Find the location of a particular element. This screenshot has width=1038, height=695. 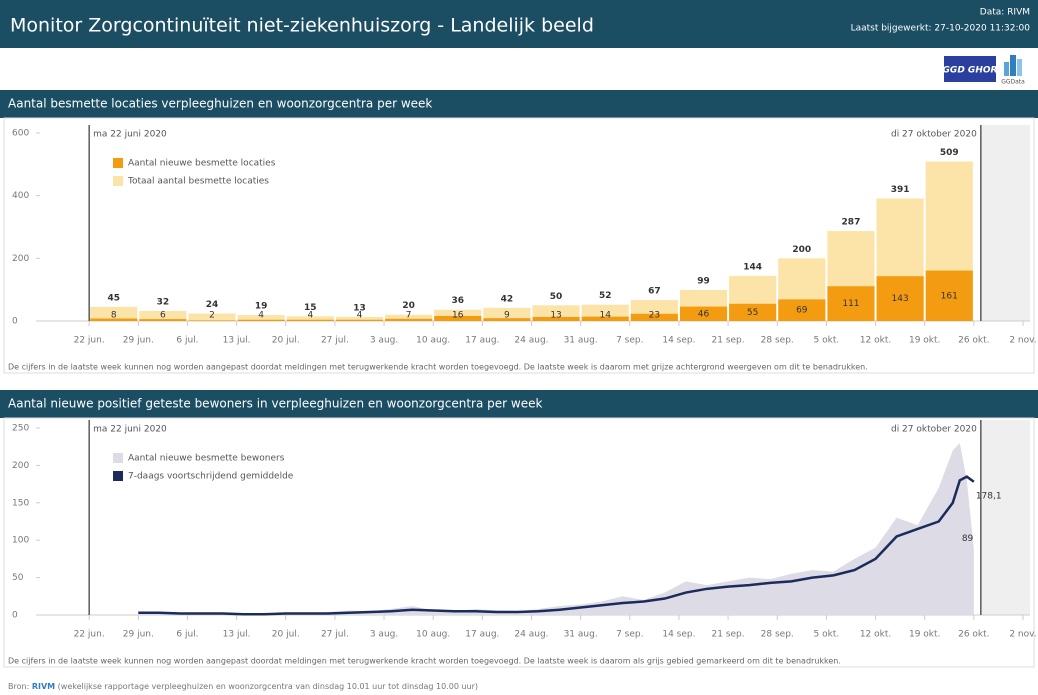

legend-label: 7-daags voortschrijdend gemiddelde is located at coordinates (211, 477).